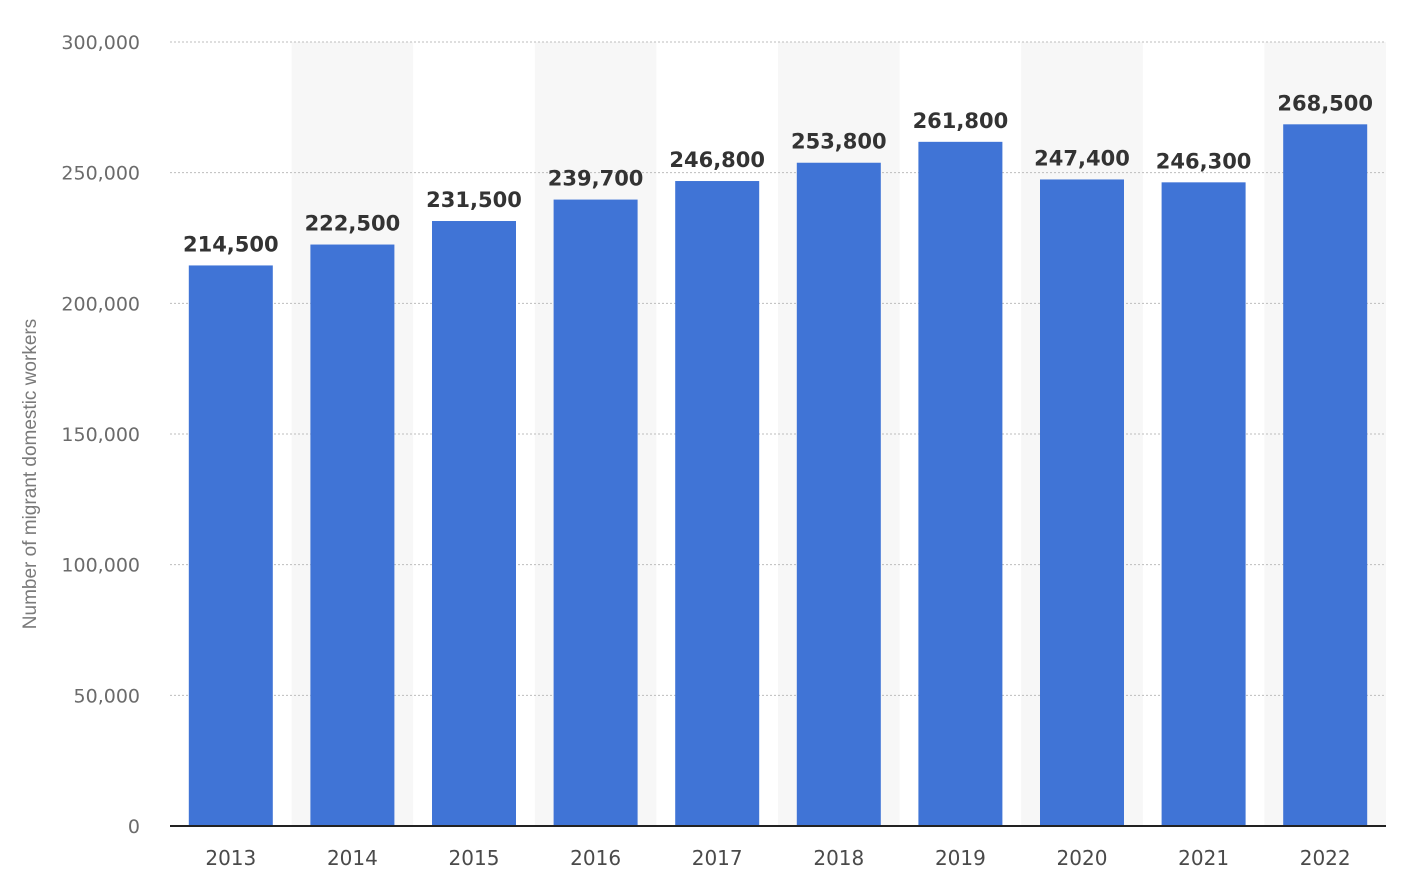 Image resolution: width=1404 pixels, height=884 pixels. Describe the element at coordinates (1325, 475) in the screenshot. I see `bar-2022` at that location.